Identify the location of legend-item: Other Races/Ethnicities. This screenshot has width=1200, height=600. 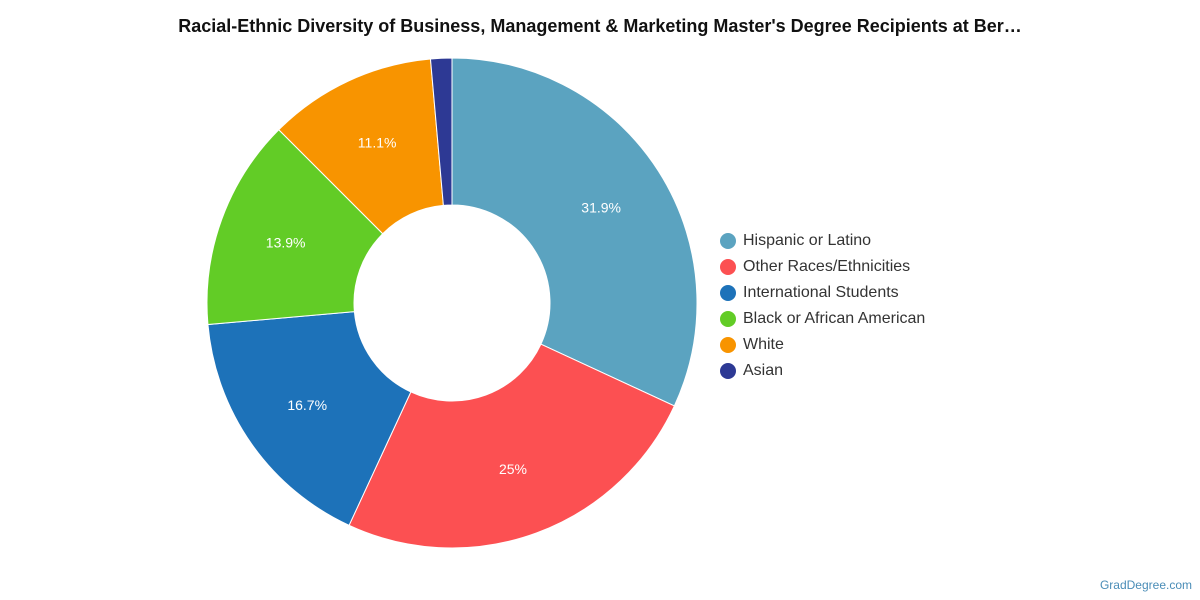
(822, 267).